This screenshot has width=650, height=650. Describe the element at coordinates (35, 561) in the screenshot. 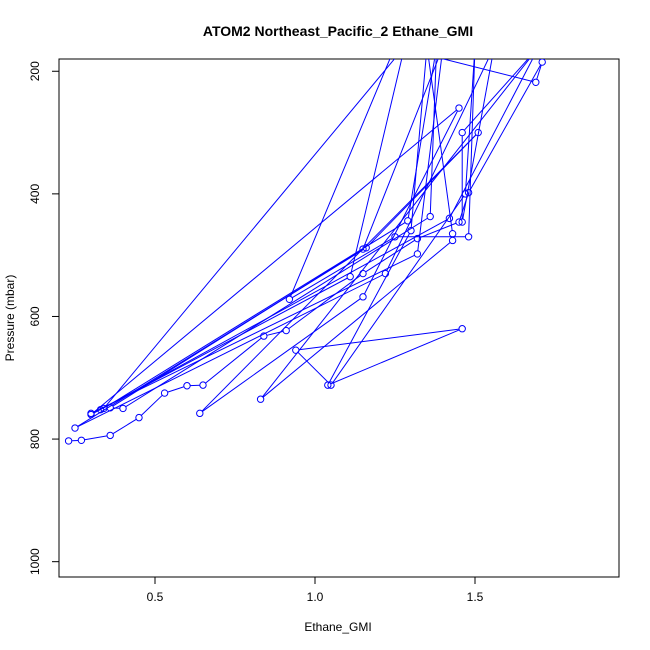

I see `y-tick-label: 1000` at that location.